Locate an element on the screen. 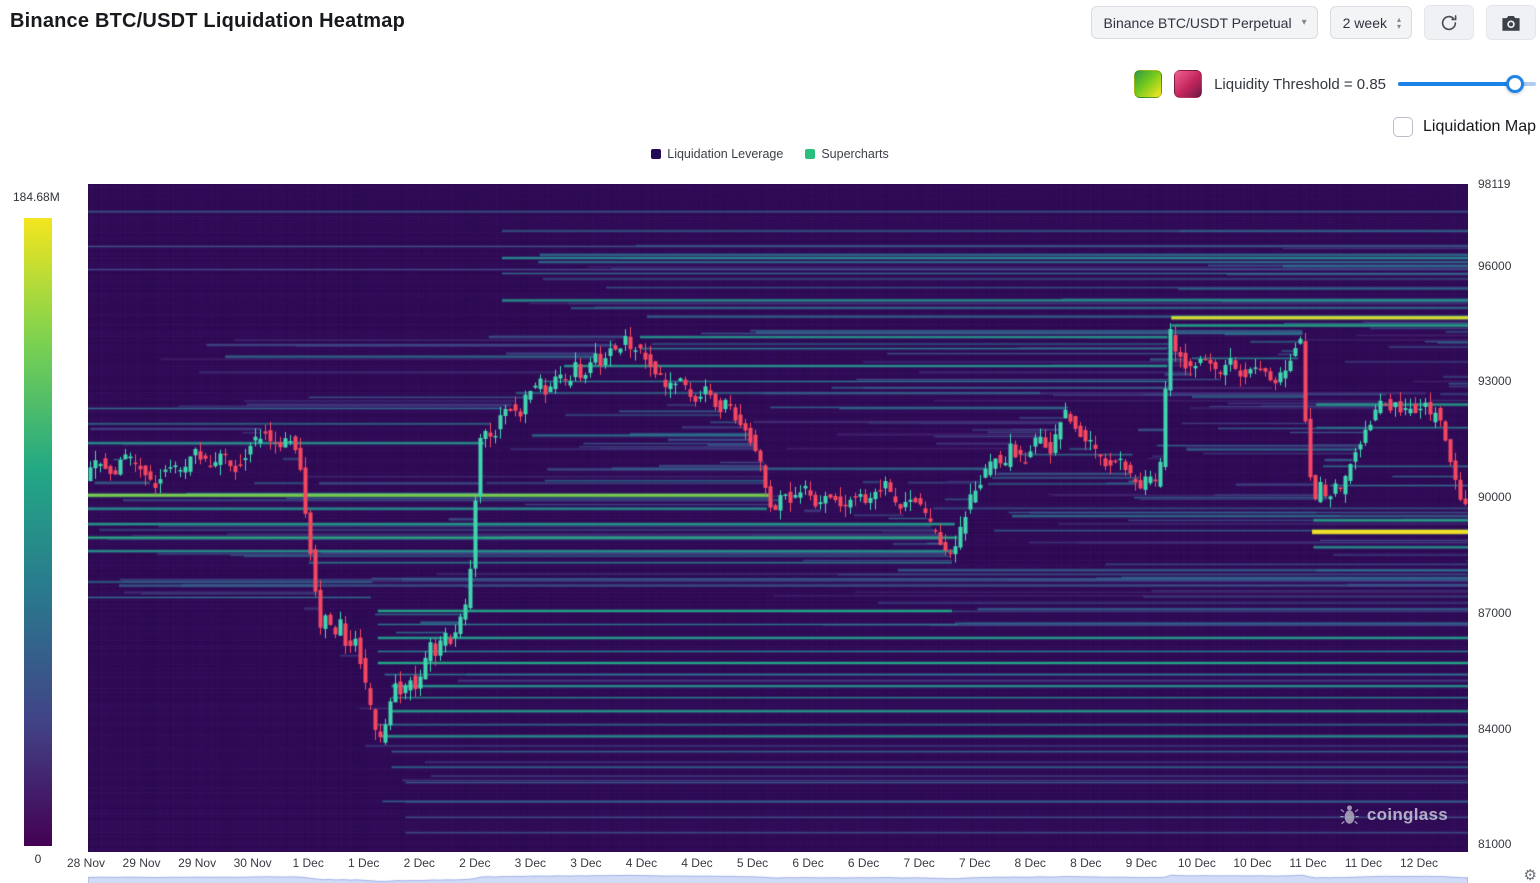 The width and height of the screenshot is (1540, 883). x-axis-tick: 30 Nov is located at coordinates (252, 863).